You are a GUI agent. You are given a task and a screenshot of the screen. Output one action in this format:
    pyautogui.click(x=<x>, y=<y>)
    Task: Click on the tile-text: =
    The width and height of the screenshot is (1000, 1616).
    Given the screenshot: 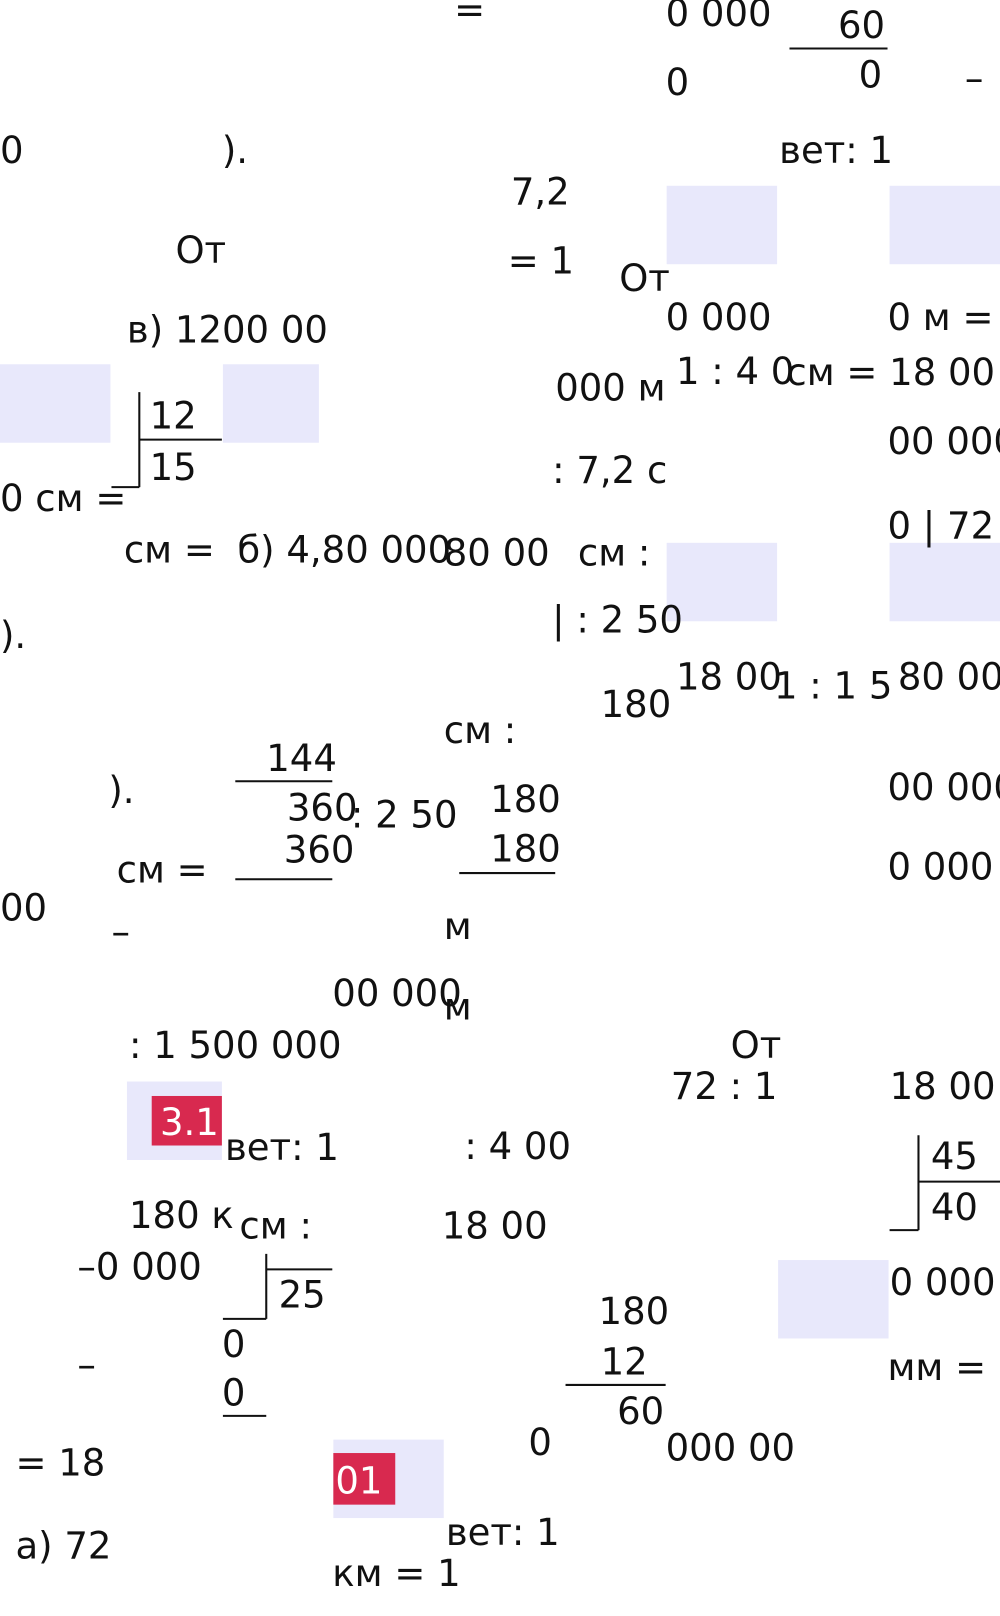 What is the action you would take?
    pyautogui.click(x=469, y=16)
    